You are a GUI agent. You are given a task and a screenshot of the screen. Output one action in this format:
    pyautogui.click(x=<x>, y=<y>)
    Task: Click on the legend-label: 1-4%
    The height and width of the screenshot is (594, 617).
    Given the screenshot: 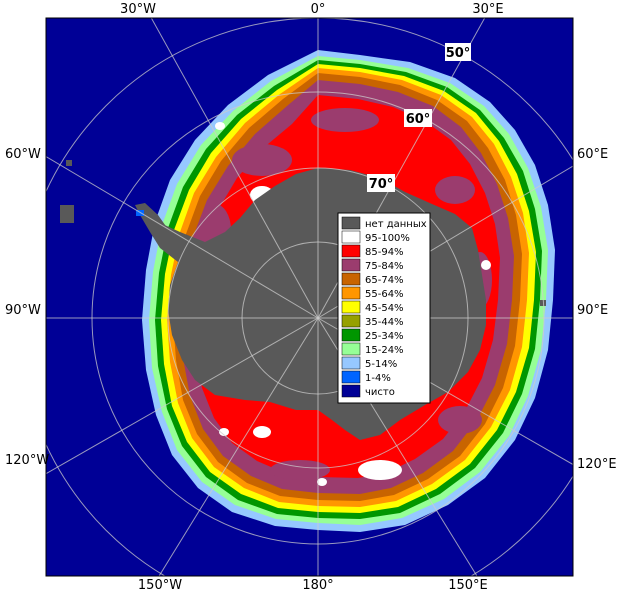 What is the action you would take?
    pyautogui.click(x=378, y=378)
    